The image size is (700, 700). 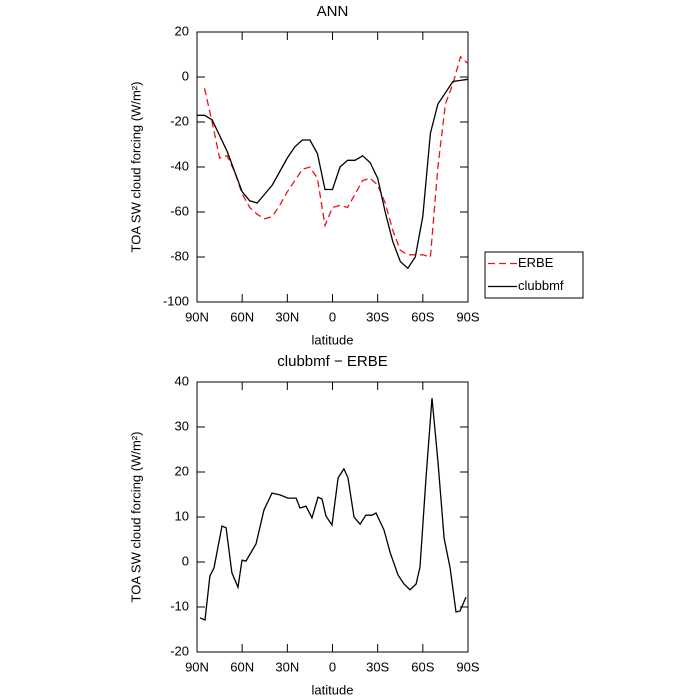 I want to click on legend-label: ERBE, so click(x=536, y=262).